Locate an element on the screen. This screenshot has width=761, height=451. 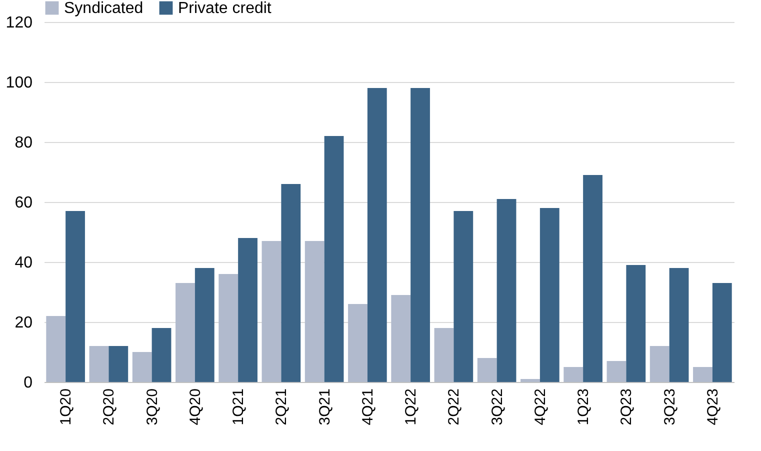
x-tick-label: 1Q22 is located at coordinates (411, 407).